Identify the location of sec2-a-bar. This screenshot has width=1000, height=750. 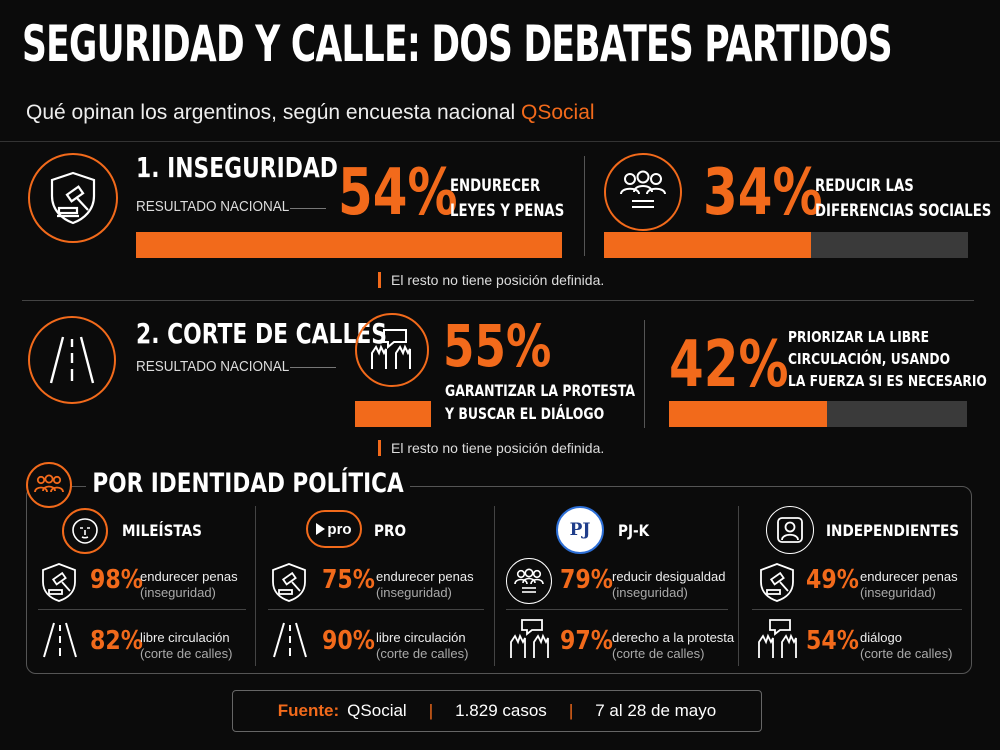
(393, 414).